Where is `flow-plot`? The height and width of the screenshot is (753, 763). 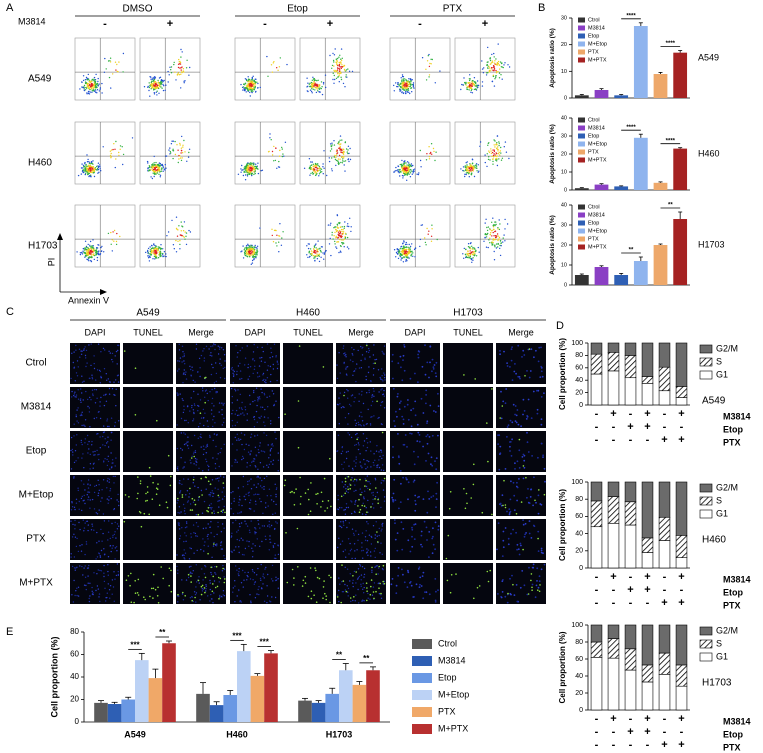
flow-plot is located at coordinates (330, 236).